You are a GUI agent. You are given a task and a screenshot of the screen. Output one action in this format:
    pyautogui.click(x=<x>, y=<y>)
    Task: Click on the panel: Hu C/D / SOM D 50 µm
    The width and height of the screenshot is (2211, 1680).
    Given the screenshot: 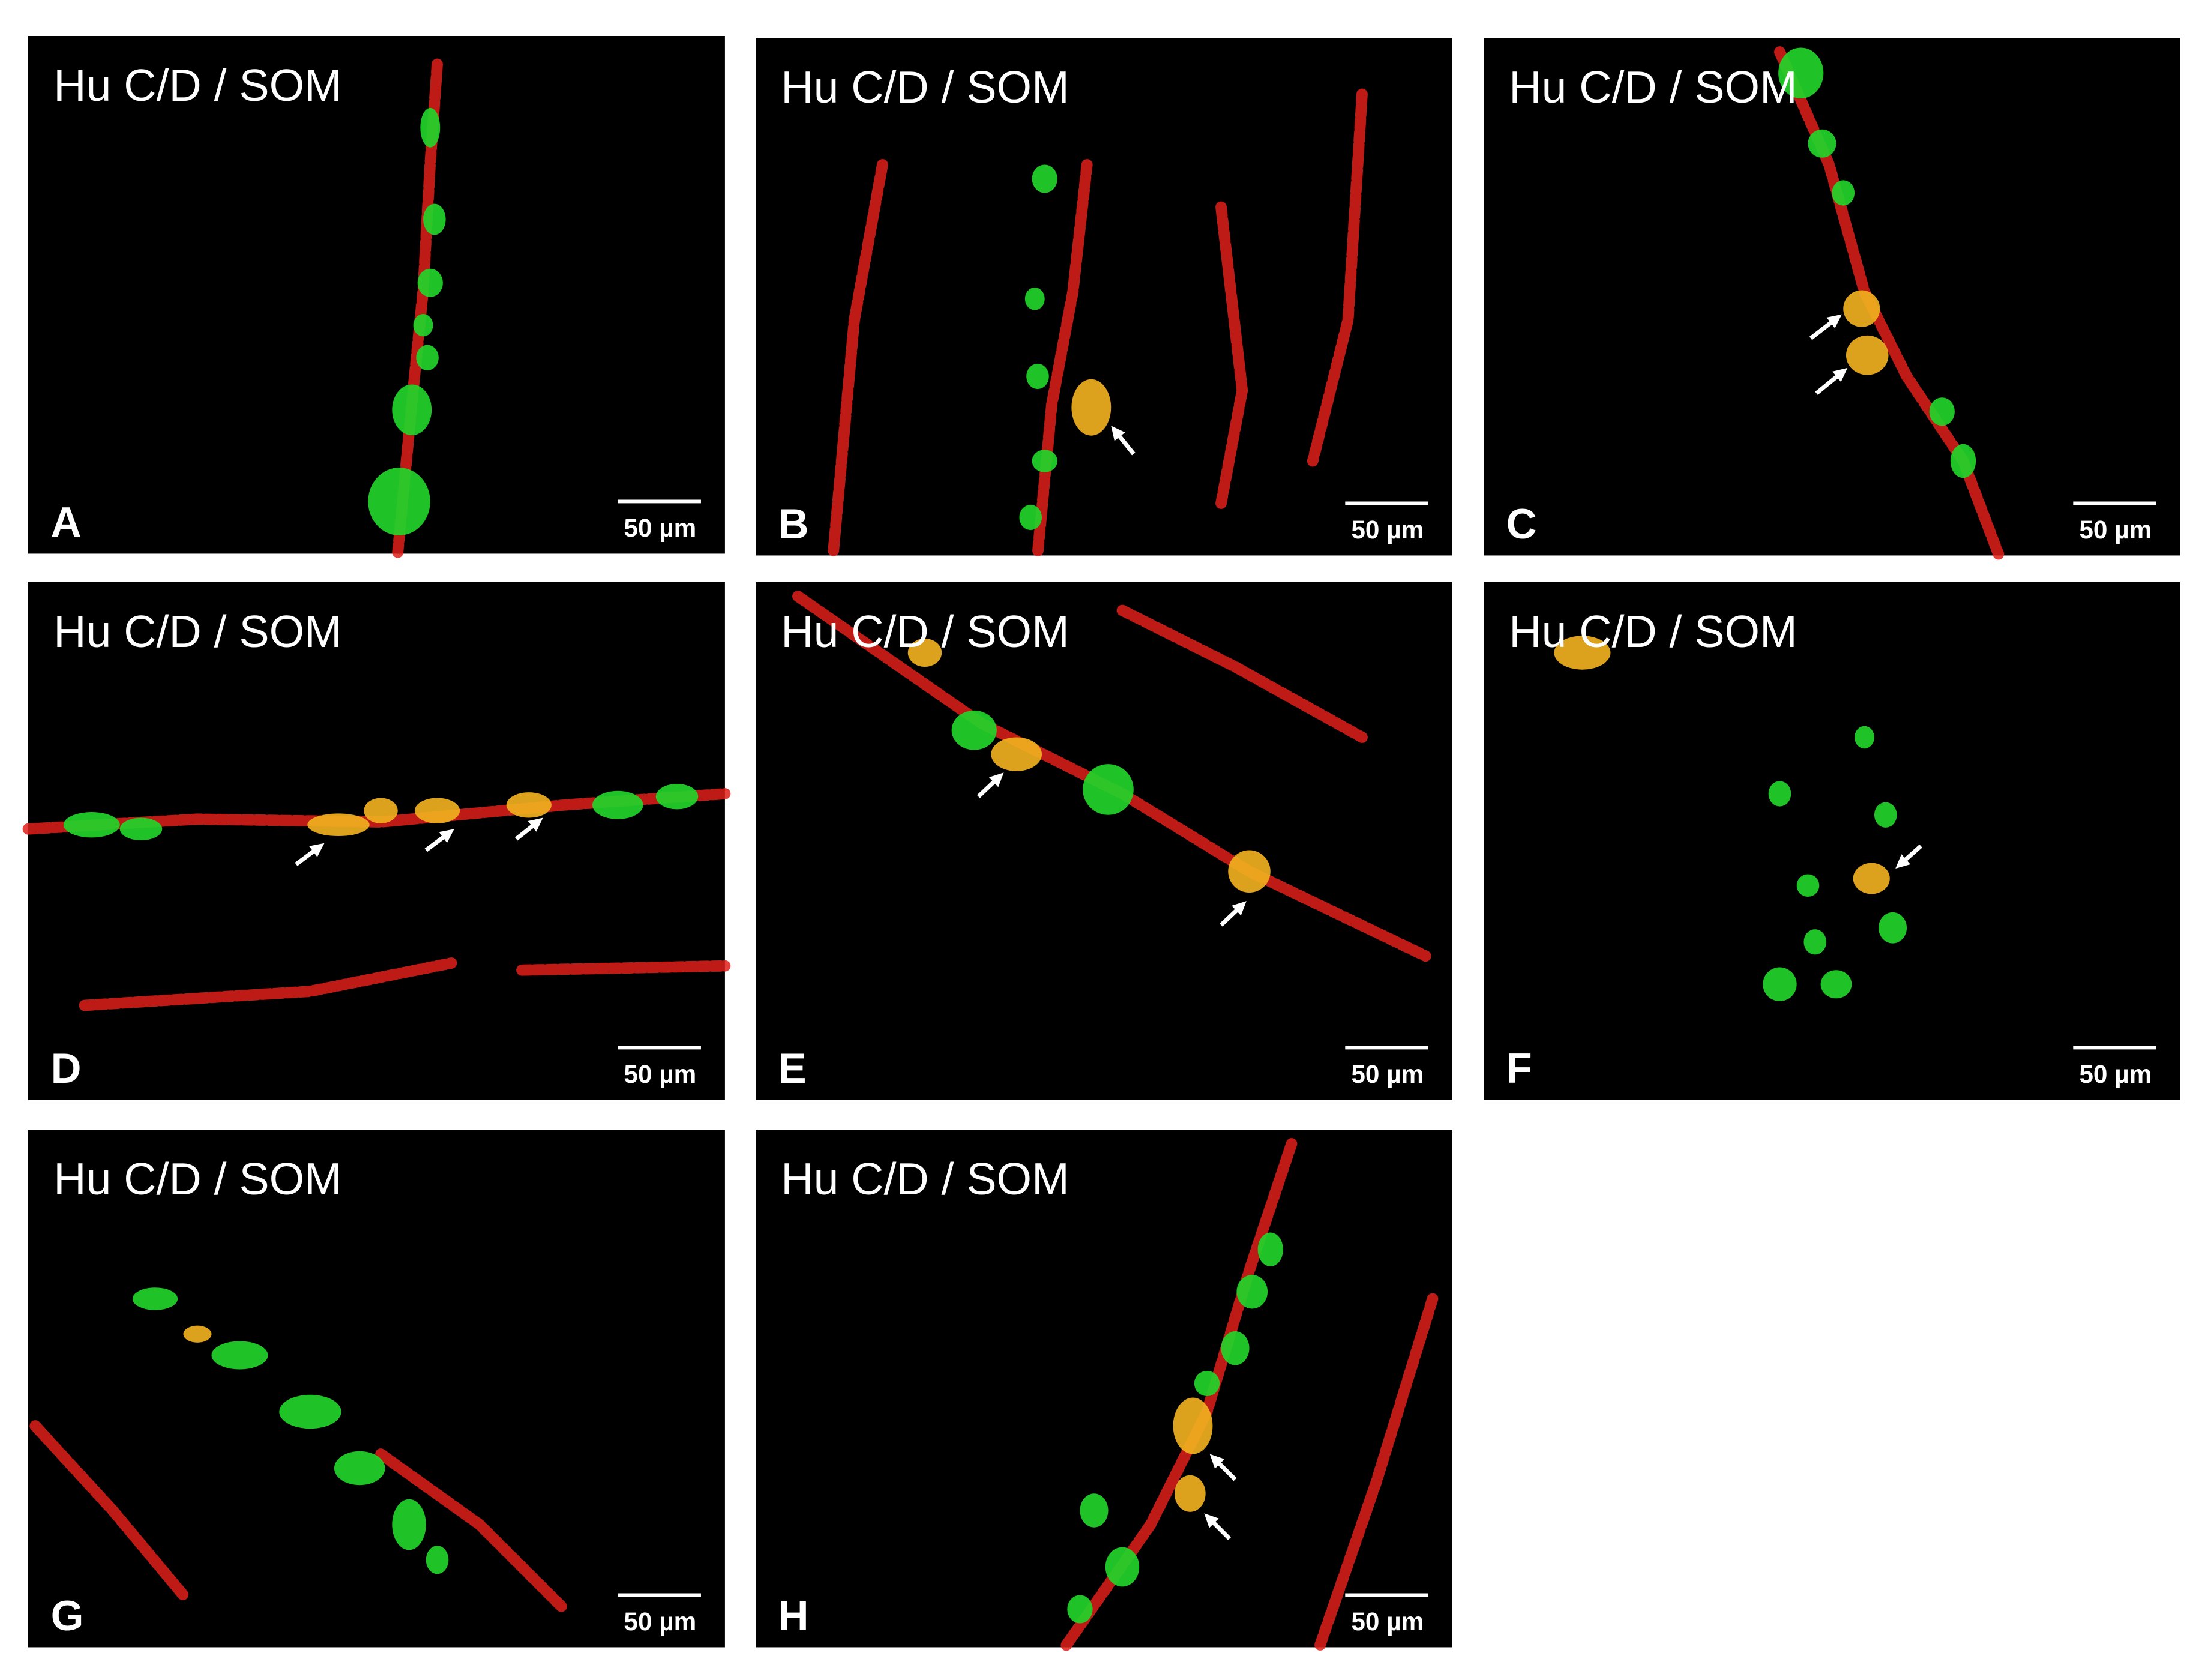 What is the action you would take?
    pyautogui.click(x=376, y=841)
    